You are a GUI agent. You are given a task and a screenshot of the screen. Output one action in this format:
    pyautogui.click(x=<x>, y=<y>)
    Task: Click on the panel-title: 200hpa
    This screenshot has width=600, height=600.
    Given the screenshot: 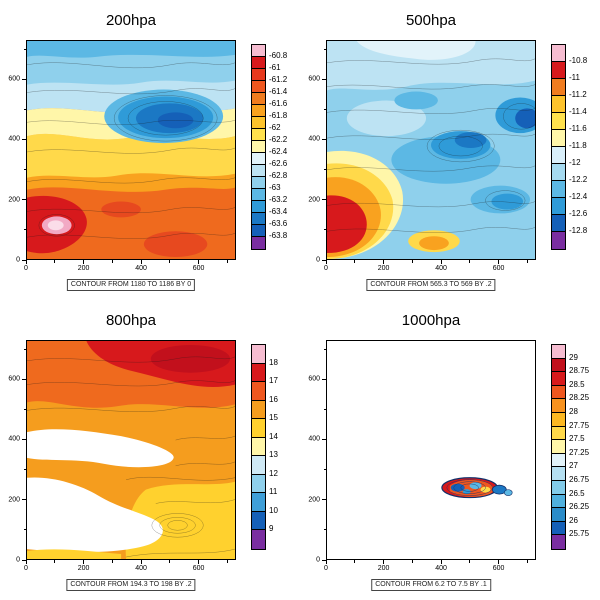 What is the action you would take?
    pyautogui.click(x=131, y=20)
    